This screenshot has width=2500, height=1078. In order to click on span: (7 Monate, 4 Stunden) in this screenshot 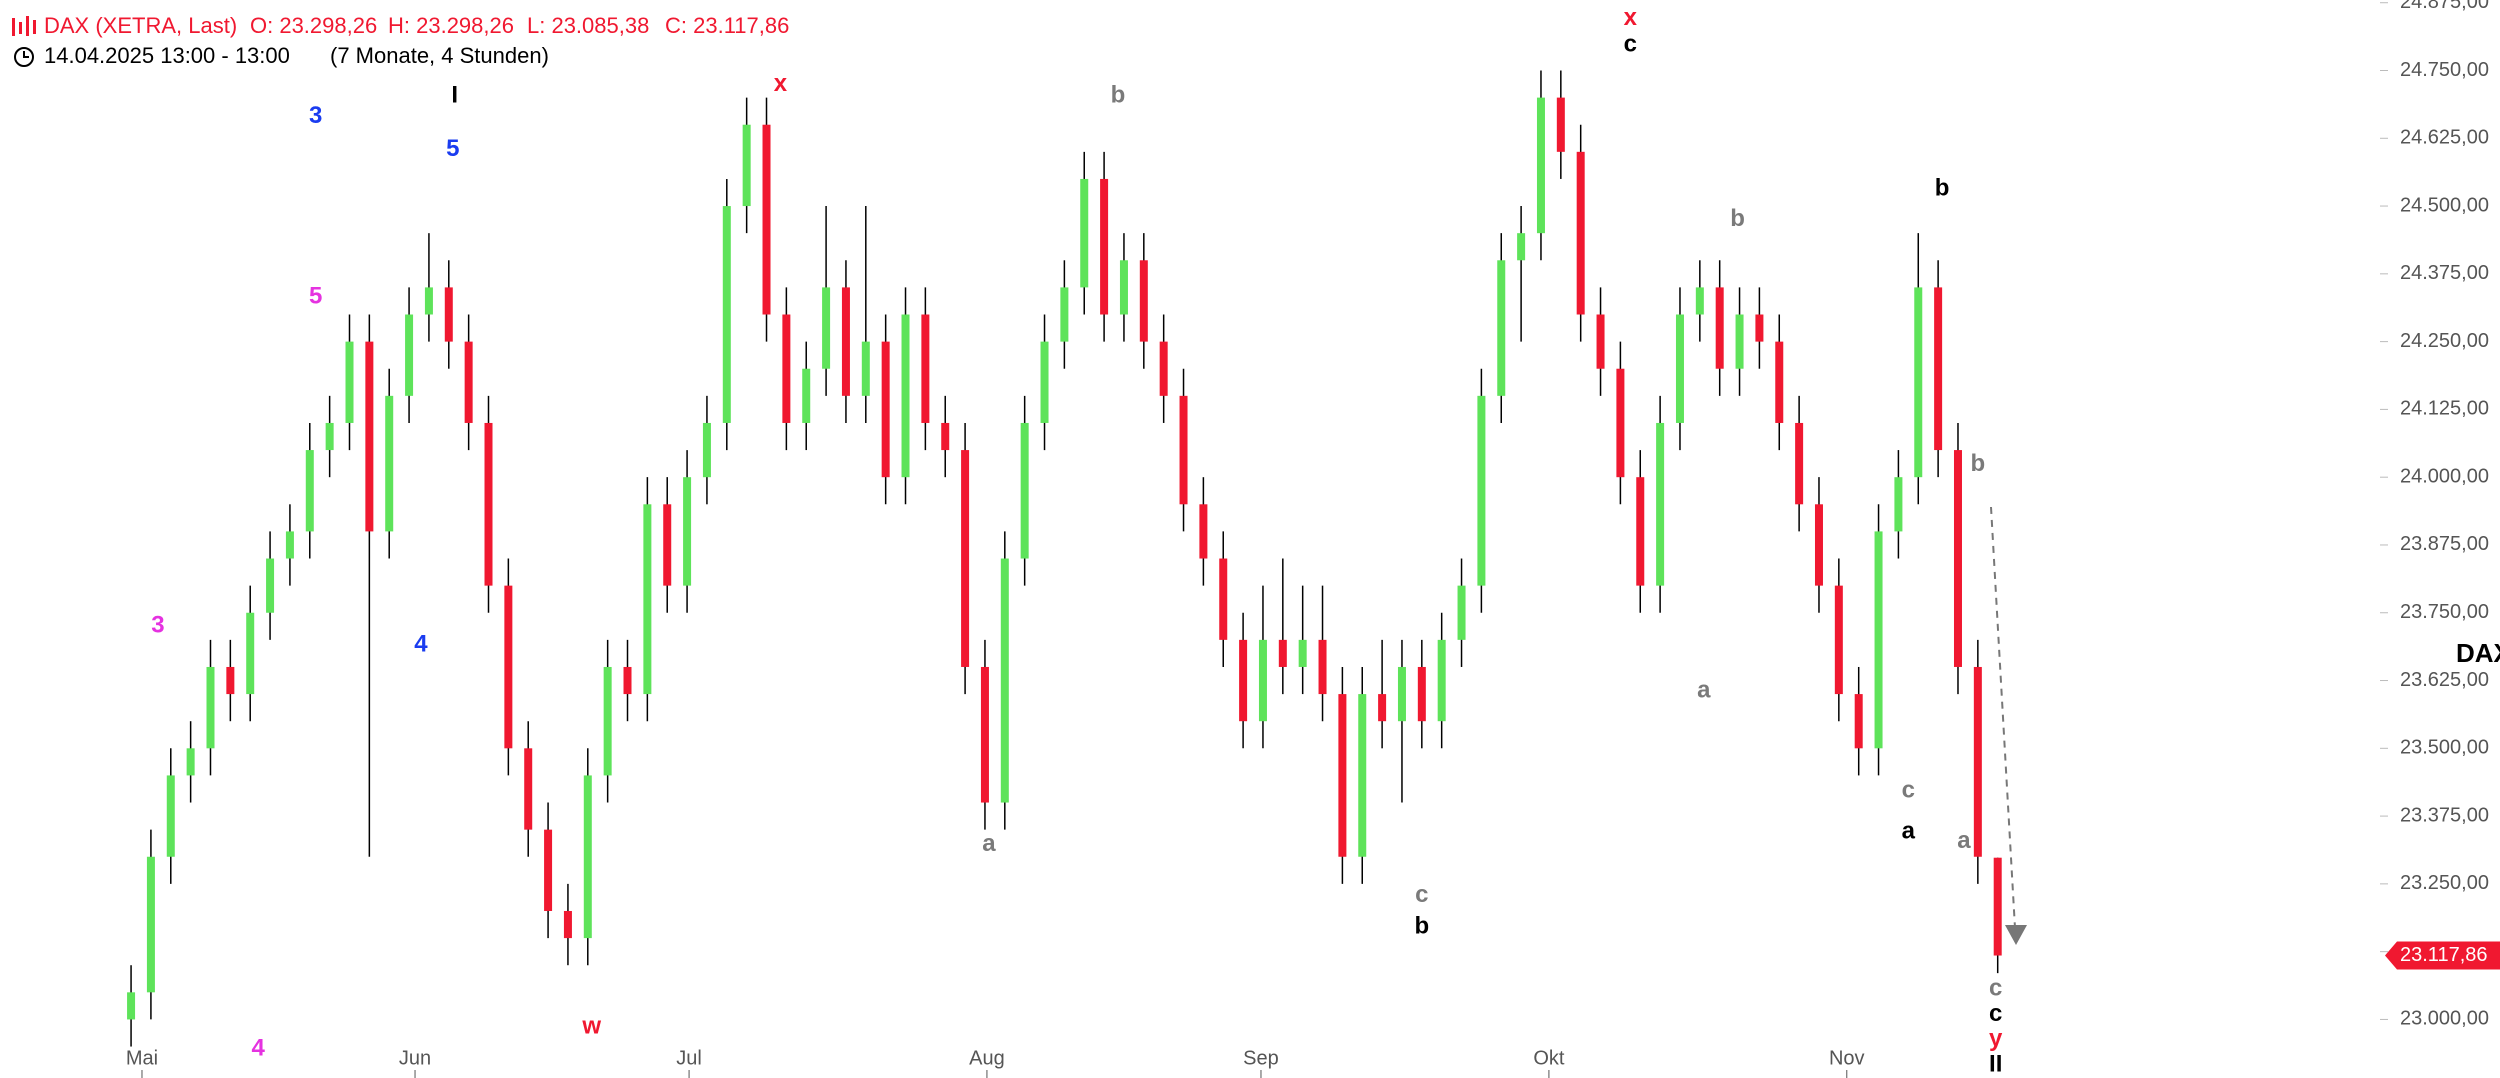, I will do `click(439, 55)`.